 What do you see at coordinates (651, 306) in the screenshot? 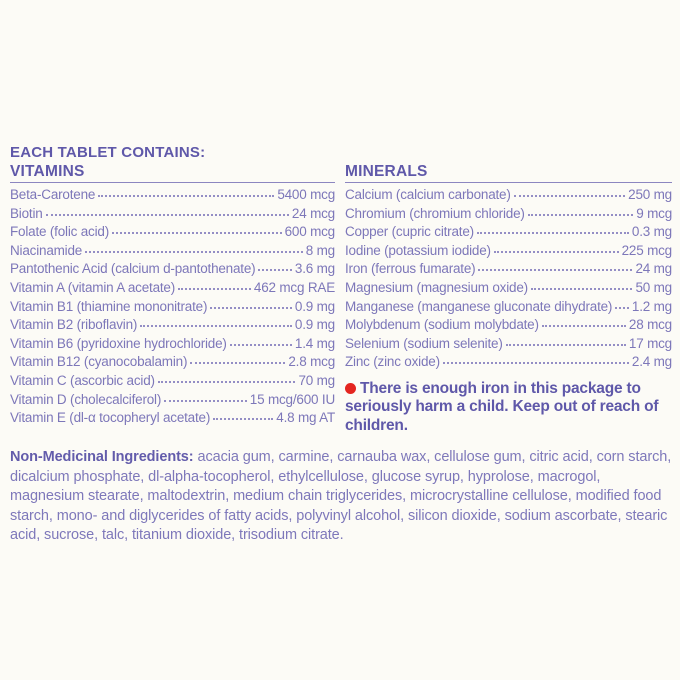
I see `nutrient-value: 1.2 mg` at bounding box center [651, 306].